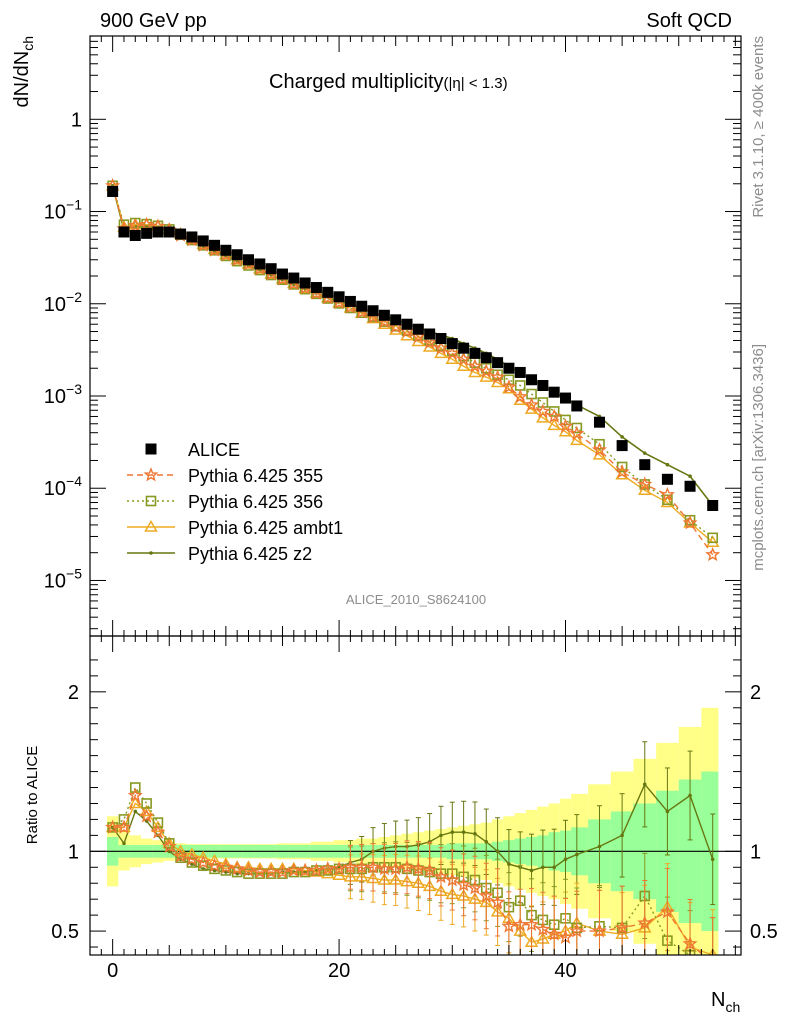  I want to click on y-tick-label: 10⁻⁴, so click(63, 486).